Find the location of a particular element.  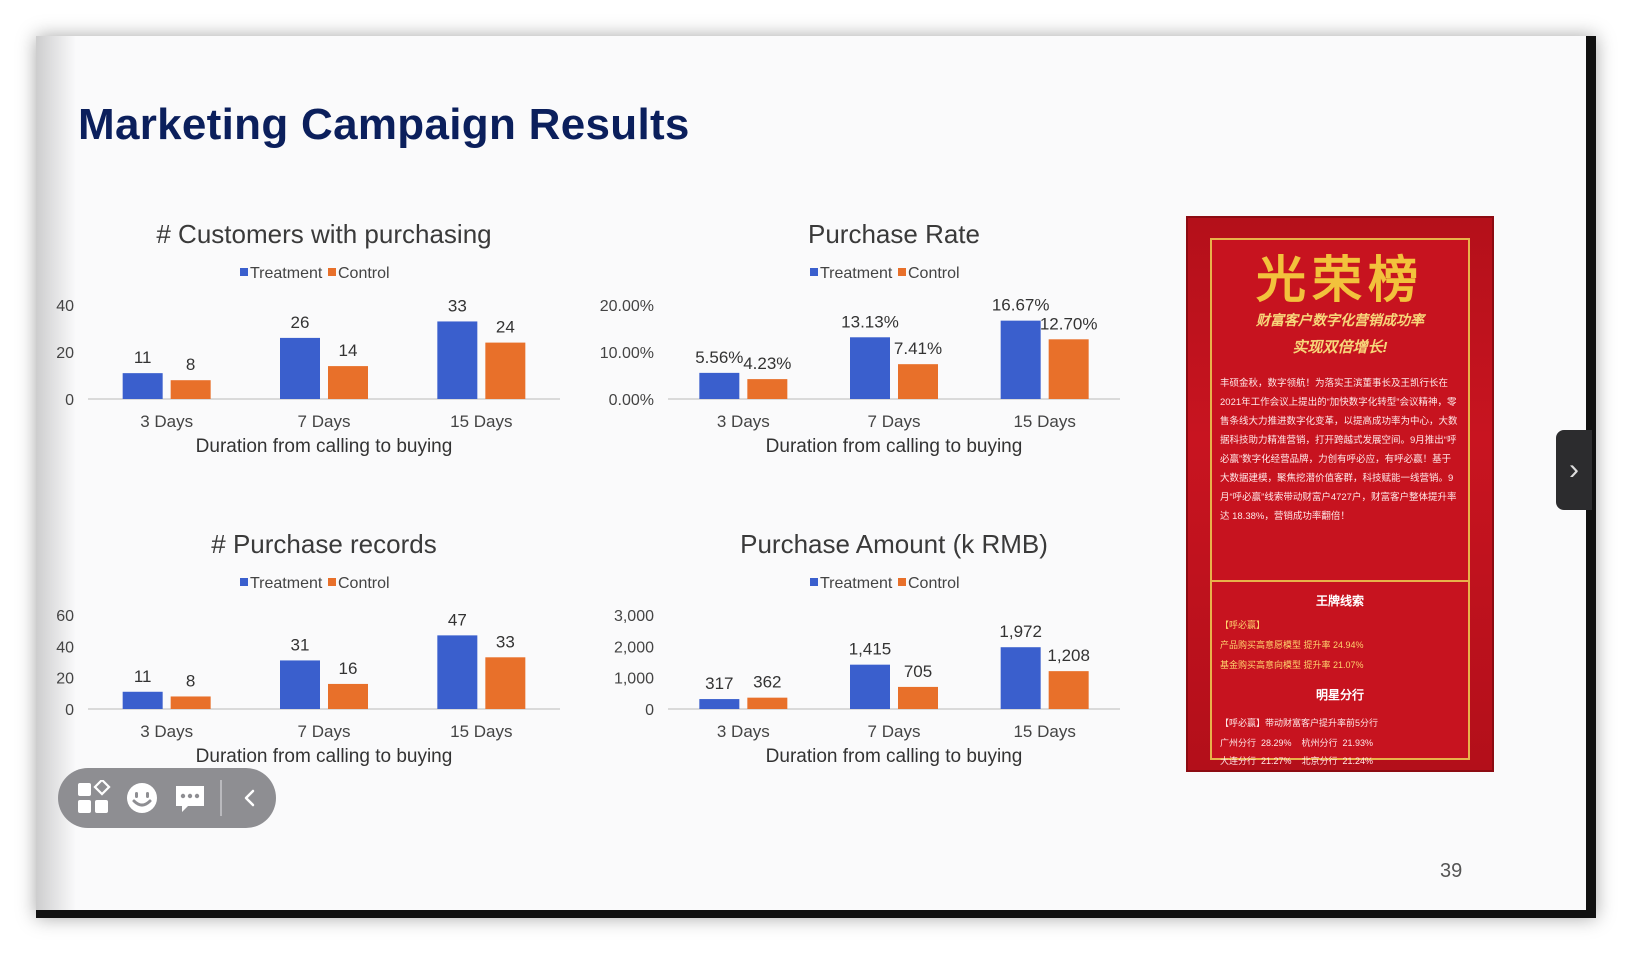

chevron-left-icon is located at coordinates (249, 798).